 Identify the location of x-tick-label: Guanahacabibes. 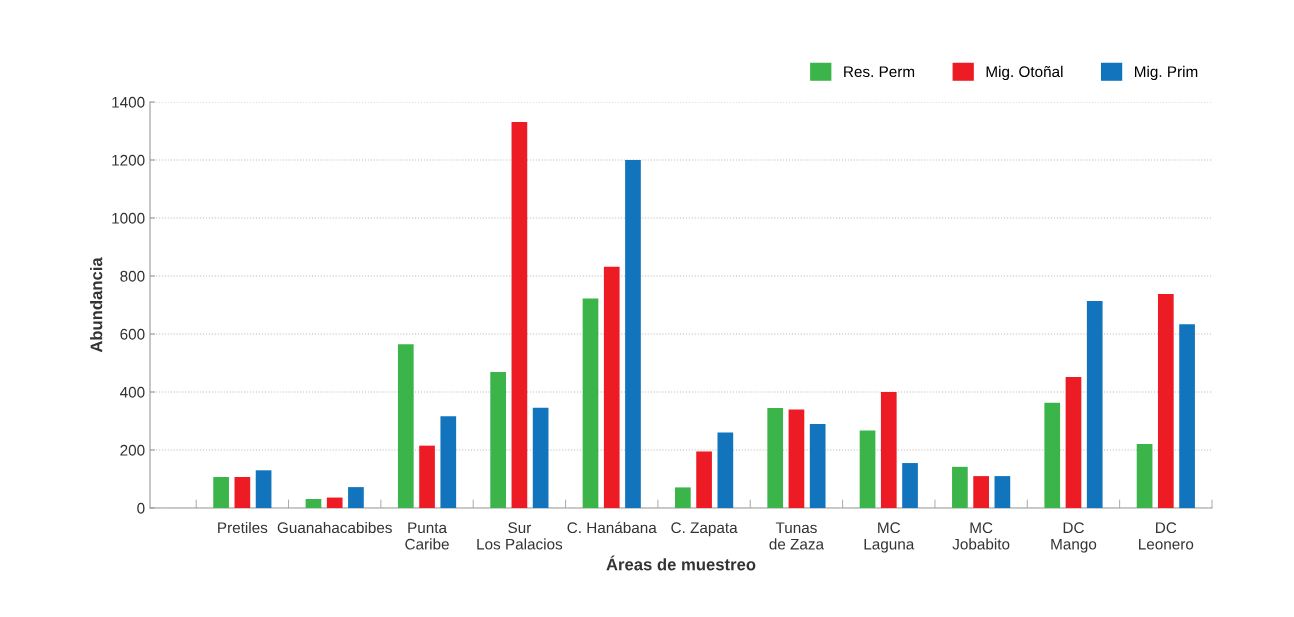
(334, 527).